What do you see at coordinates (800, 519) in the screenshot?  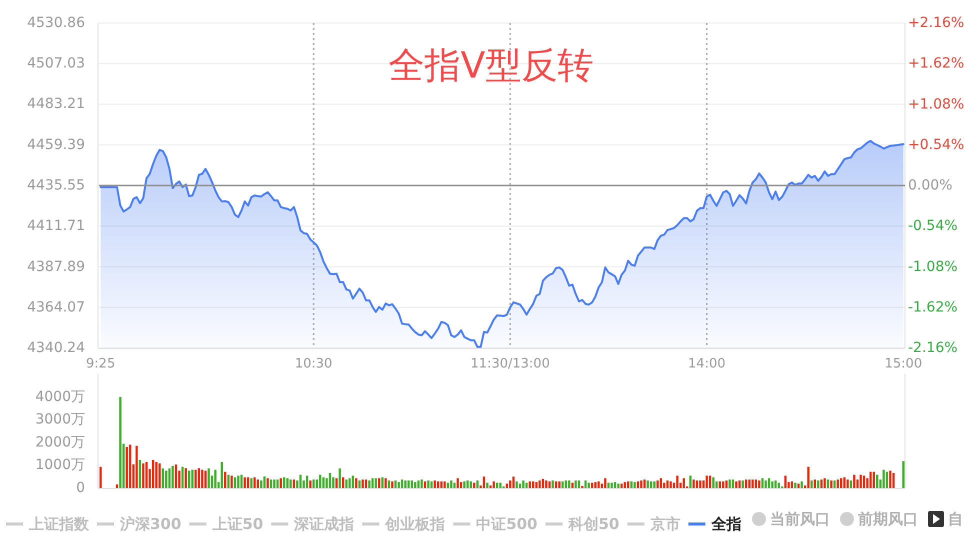 I see `text: 当前风口` at bounding box center [800, 519].